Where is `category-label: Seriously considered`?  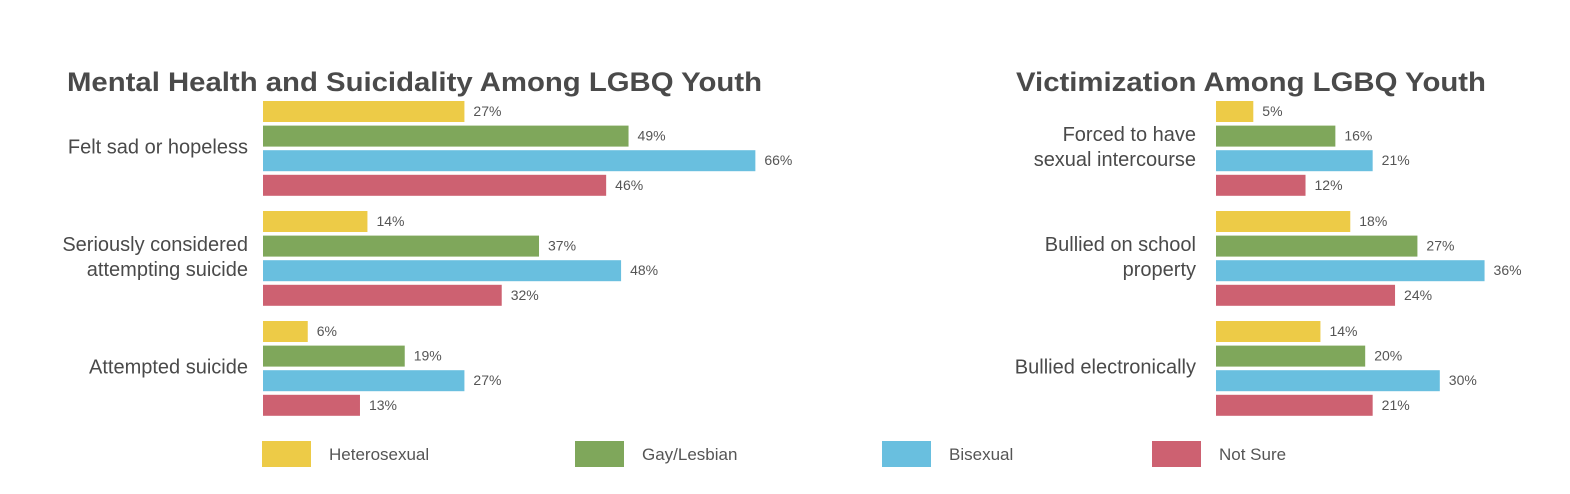 category-label: Seriously considered is located at coordinates (155, 245).